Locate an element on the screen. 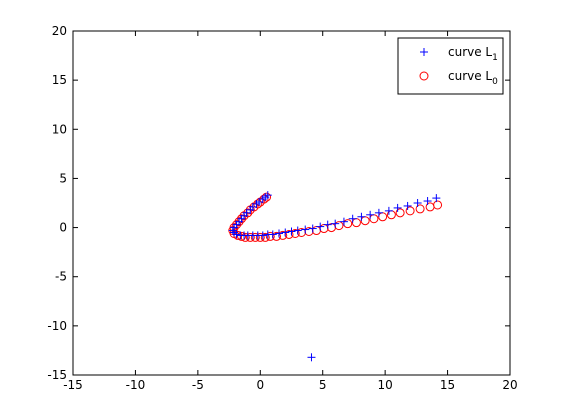  y-tick-label: 10 is located at coordinates (59, 129).